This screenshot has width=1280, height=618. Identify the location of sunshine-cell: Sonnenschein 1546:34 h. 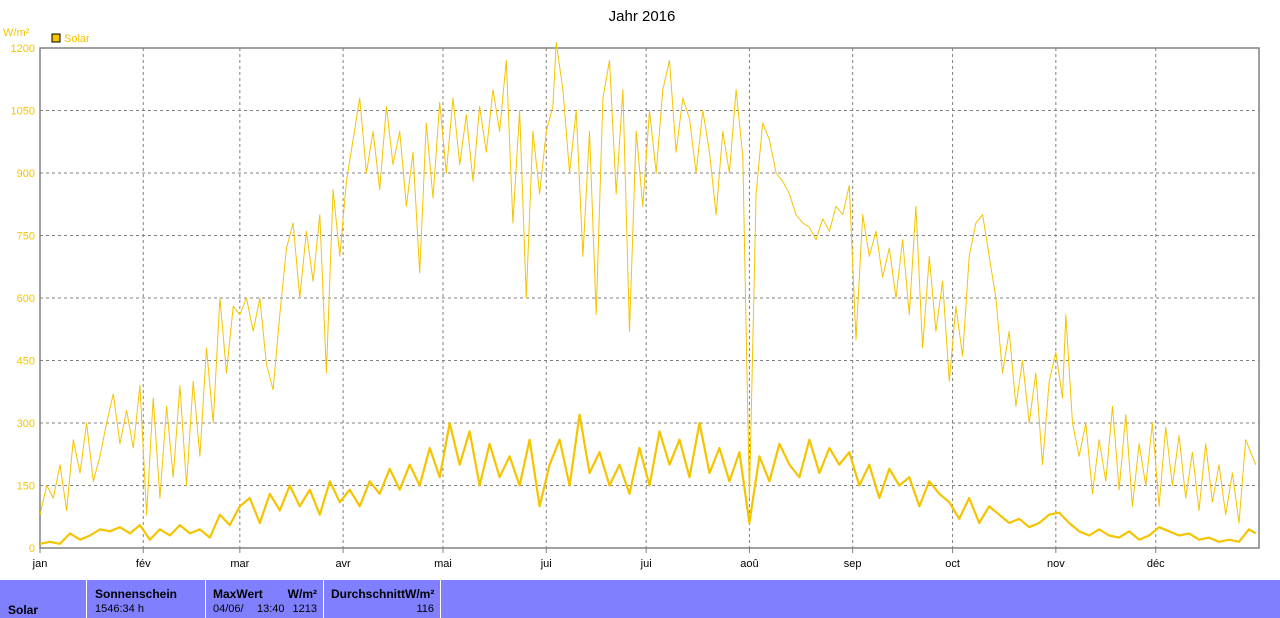
(145, 599).